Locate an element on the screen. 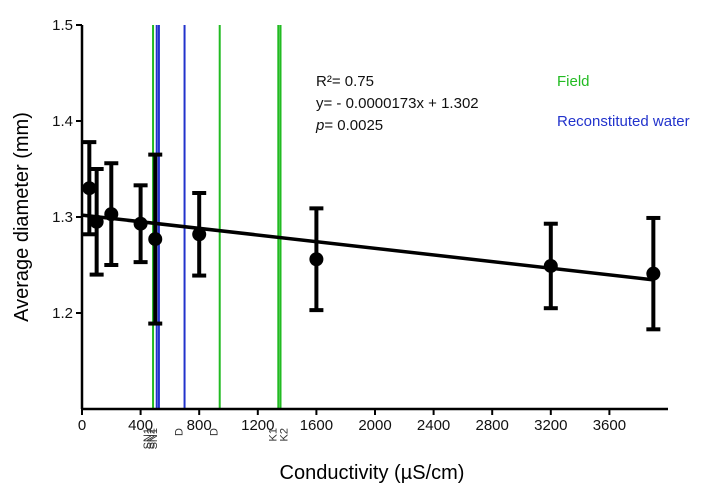 This screenshot has height=486, width=713. vertical-line-label-3-0: D is located at coordinates (180, 432).